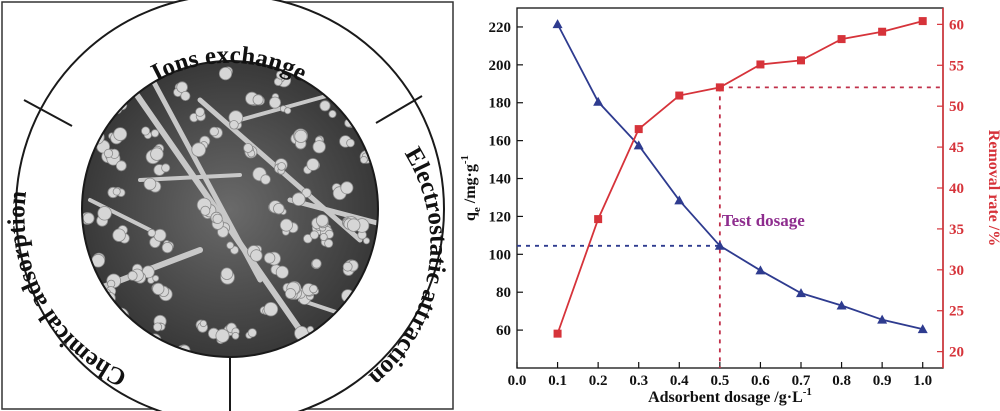  What do you see at coordinates (956, 312) in the screenshot?
I see `y-right-tick-label: 25` at bounding box center [956, 312].